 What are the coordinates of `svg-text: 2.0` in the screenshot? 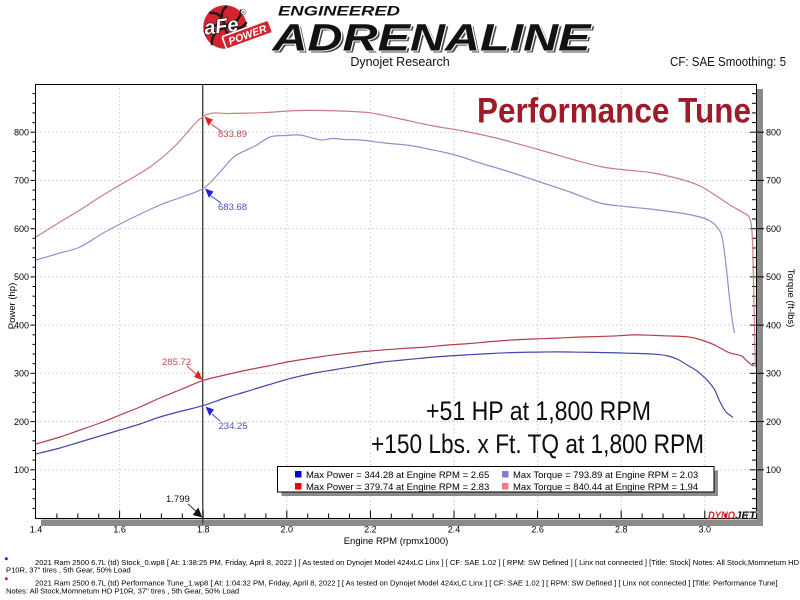 It's located at (287, 530).